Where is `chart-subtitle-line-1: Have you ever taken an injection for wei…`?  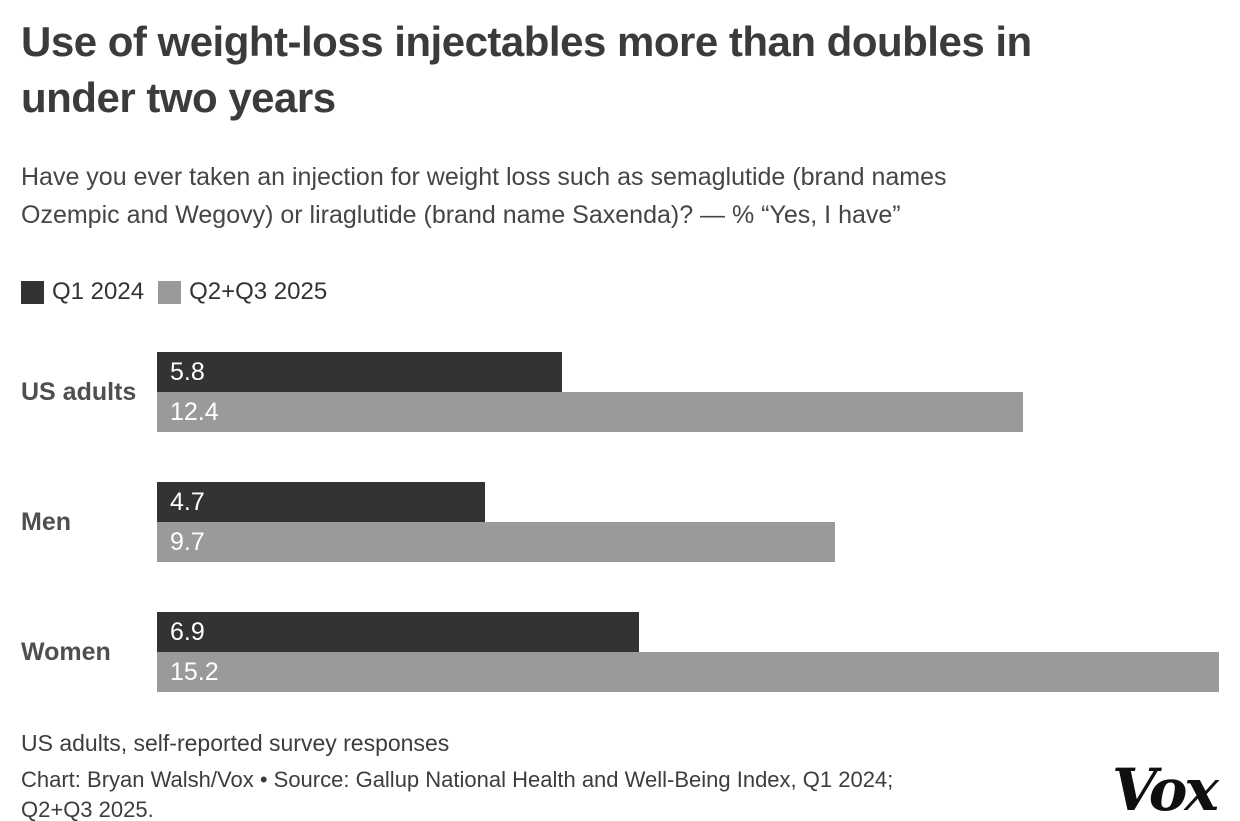 chart-subtitle-line-1: Have you ever taken an injection for wei… is located at coordinates (484, 177).